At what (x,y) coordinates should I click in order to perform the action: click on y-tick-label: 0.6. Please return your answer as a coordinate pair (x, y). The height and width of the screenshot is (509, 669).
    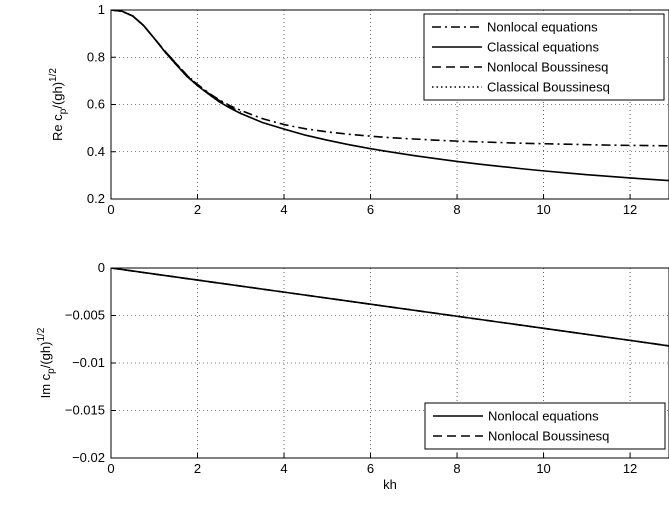
    Looking at the image, I should click on (96, 104).